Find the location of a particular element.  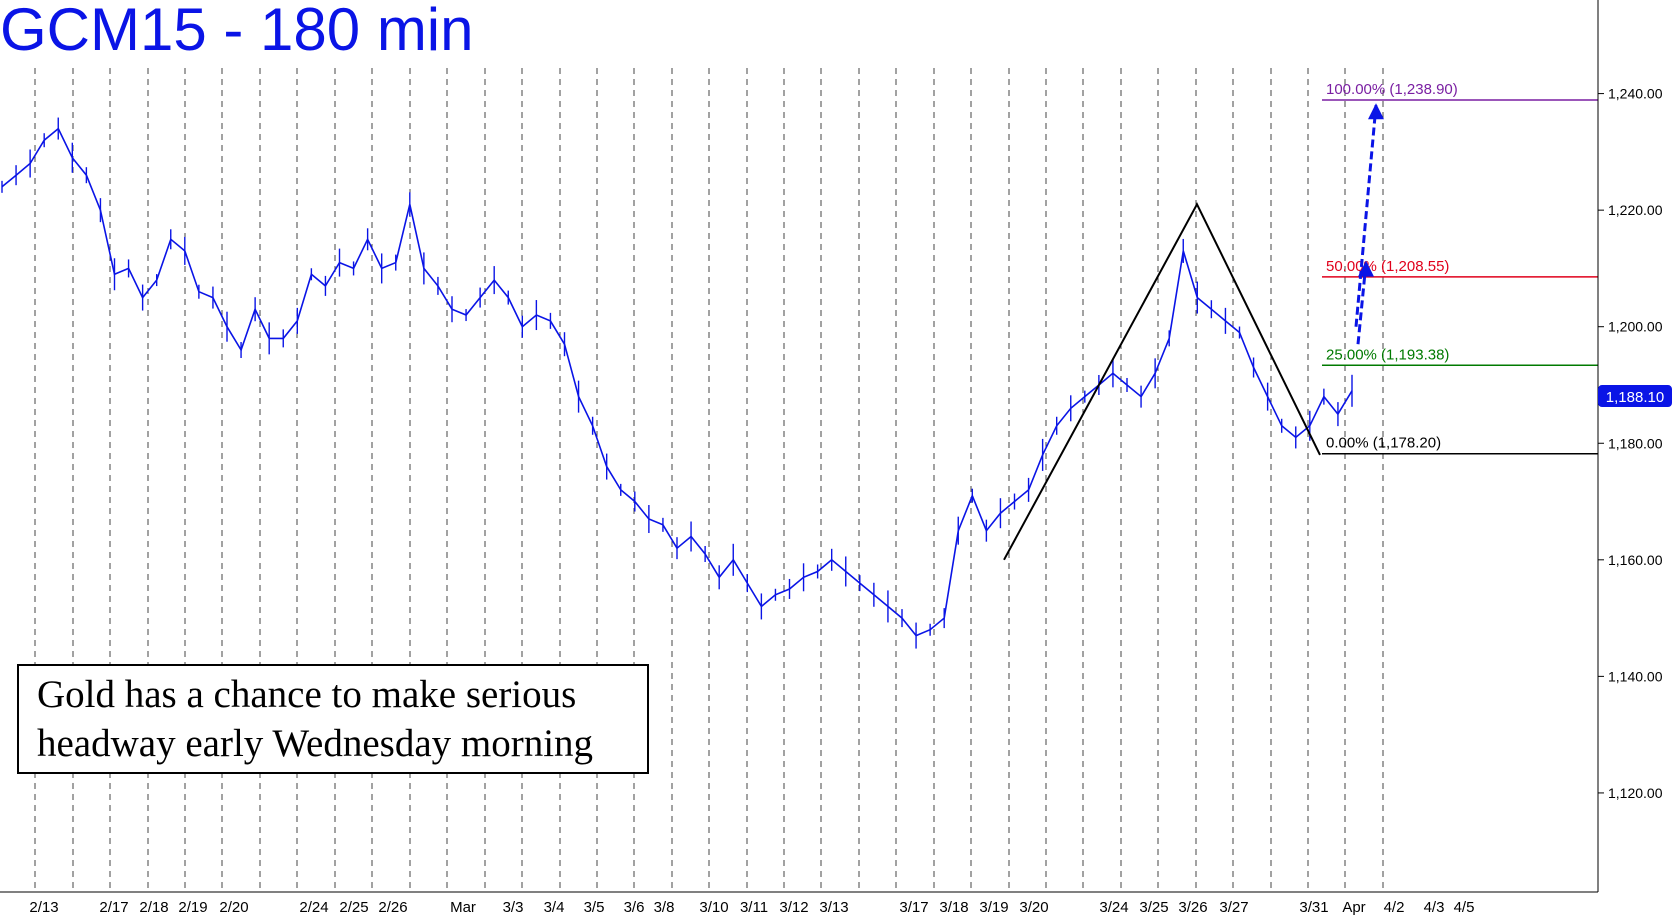

y-tick-label: 1,140.00 is located at coordinates (1635, 676).